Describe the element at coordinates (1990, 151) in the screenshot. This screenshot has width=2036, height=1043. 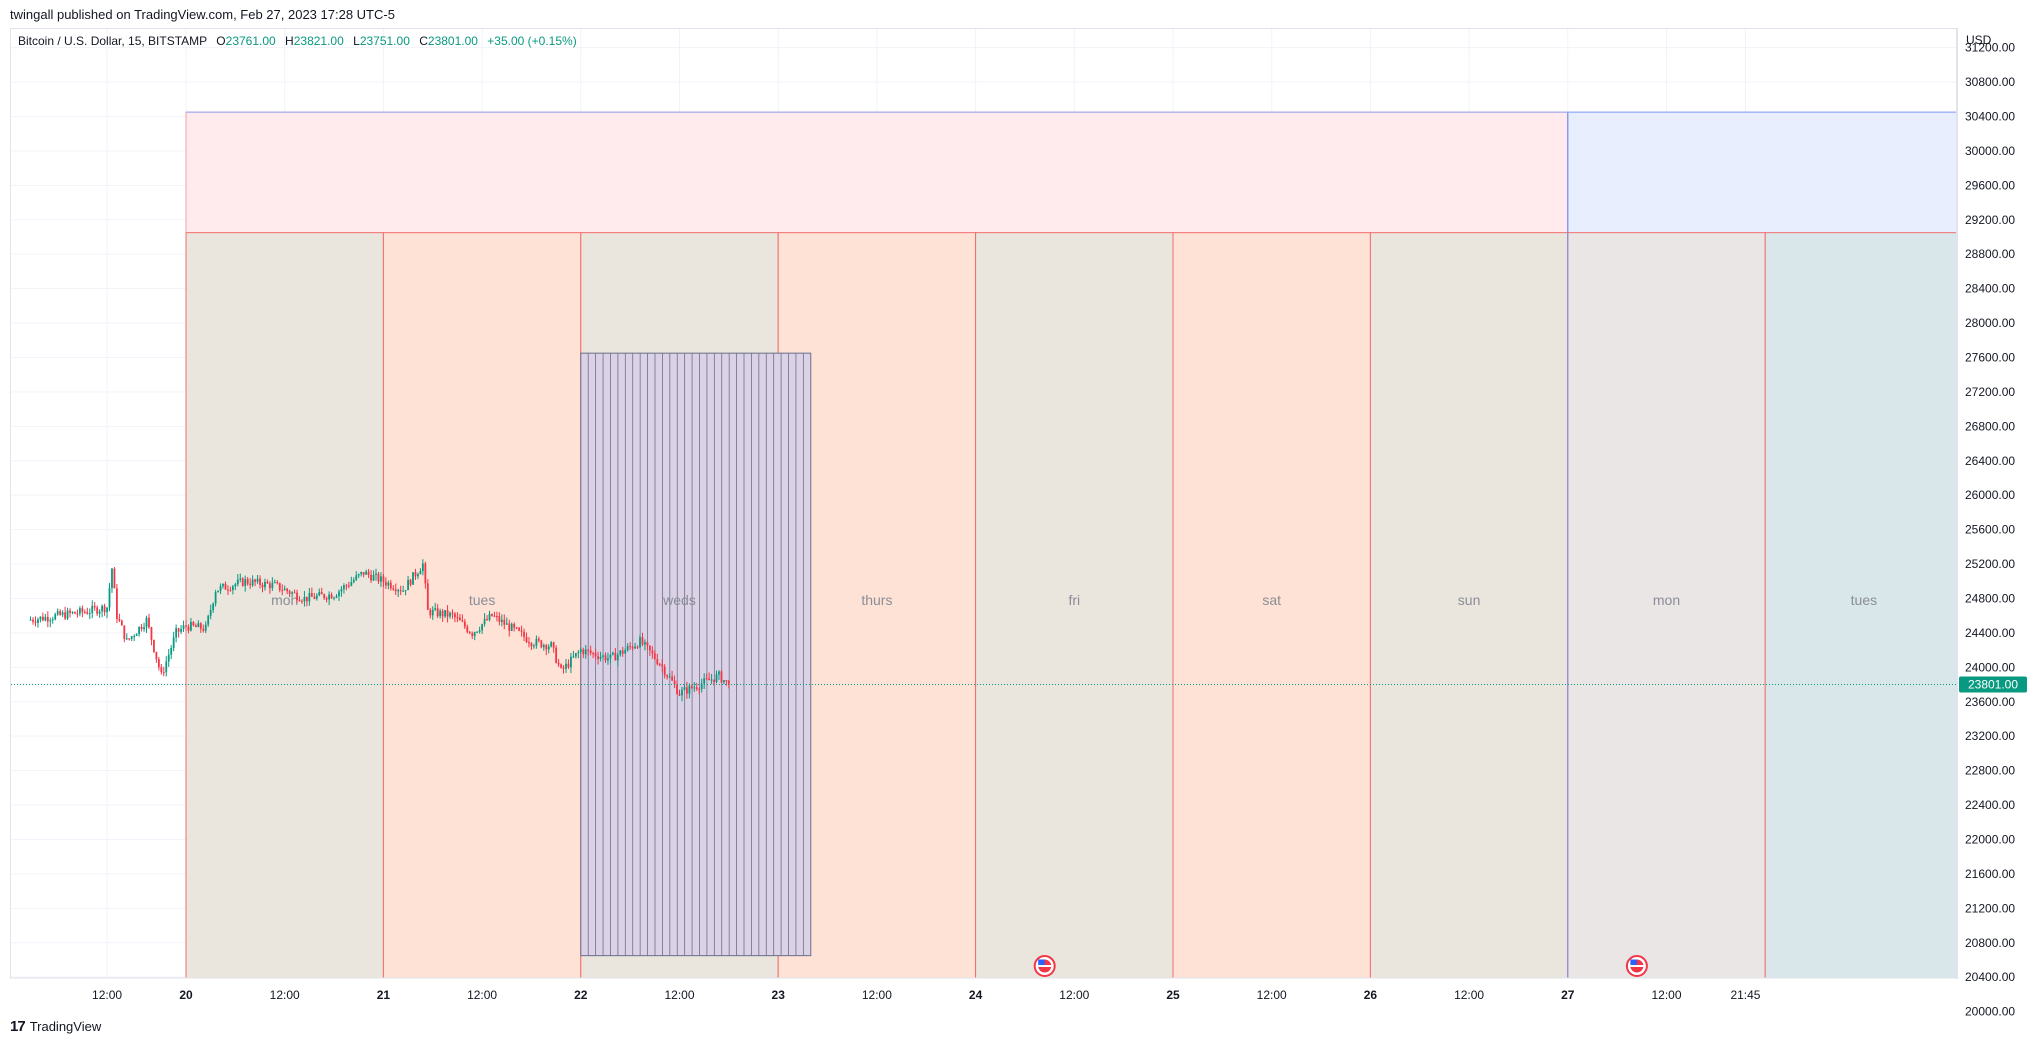
I see `y-tick-label: 30000.00` at that location.